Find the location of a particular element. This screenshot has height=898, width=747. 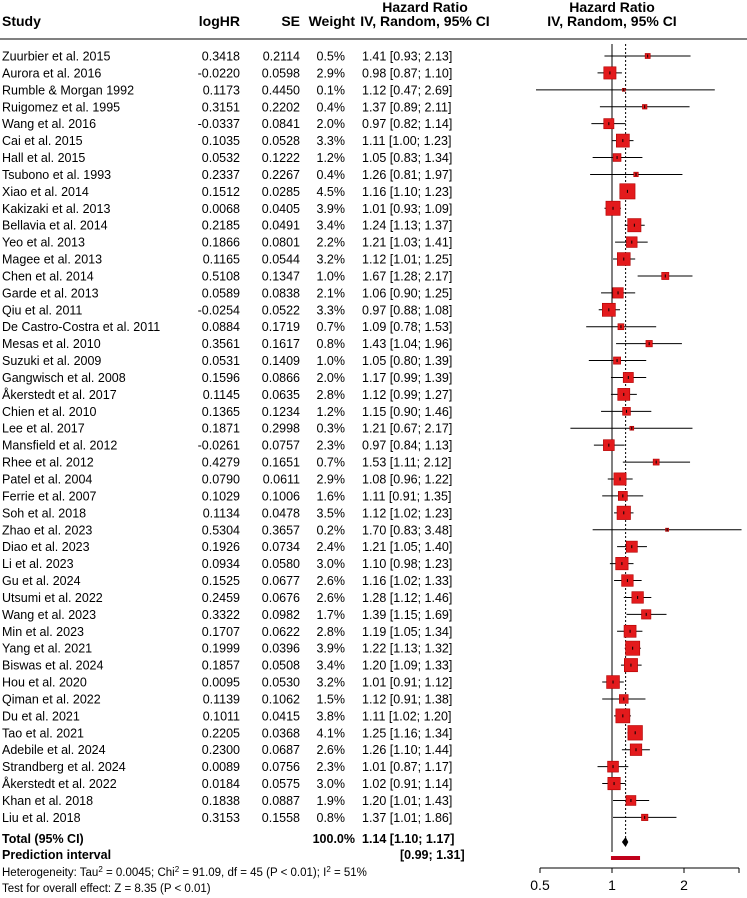

study-se: 0.1719 is located at coordinates (281, 327).